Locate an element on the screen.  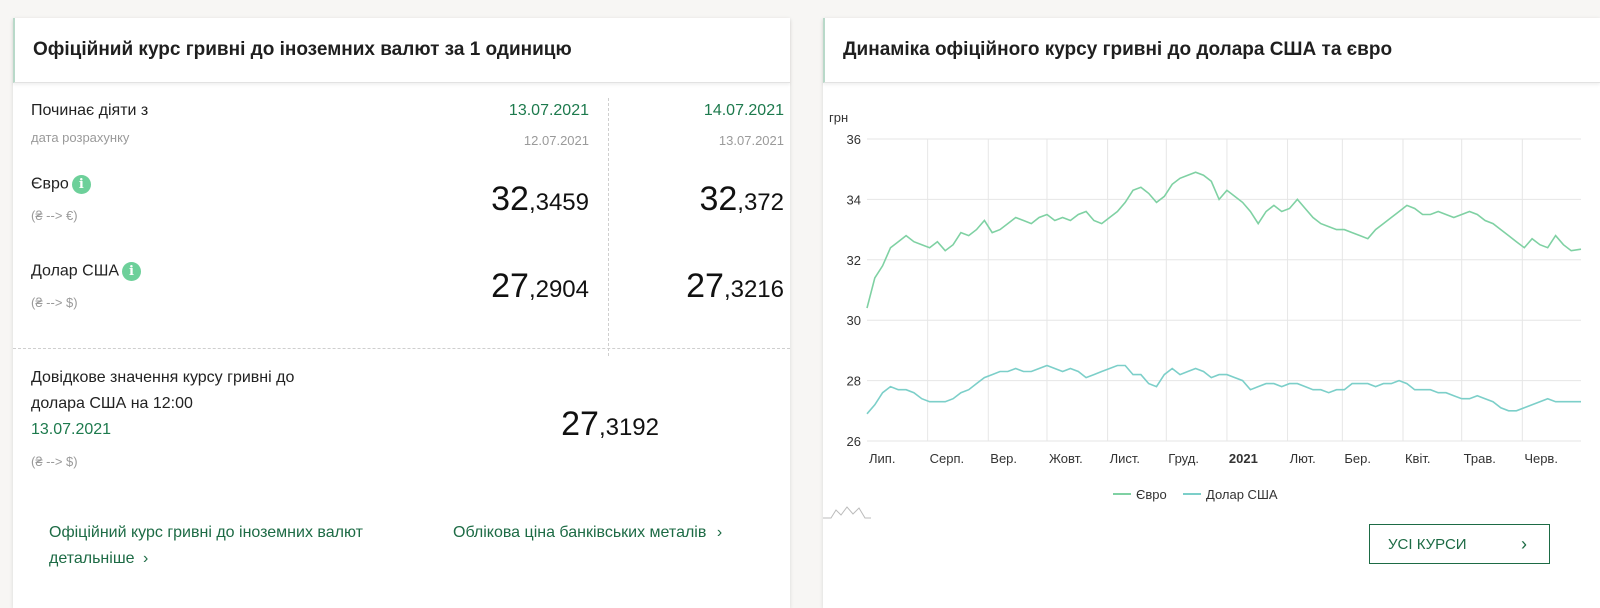
euro-rate-column-1: 32,3459 is located at coordinates (501, 199).